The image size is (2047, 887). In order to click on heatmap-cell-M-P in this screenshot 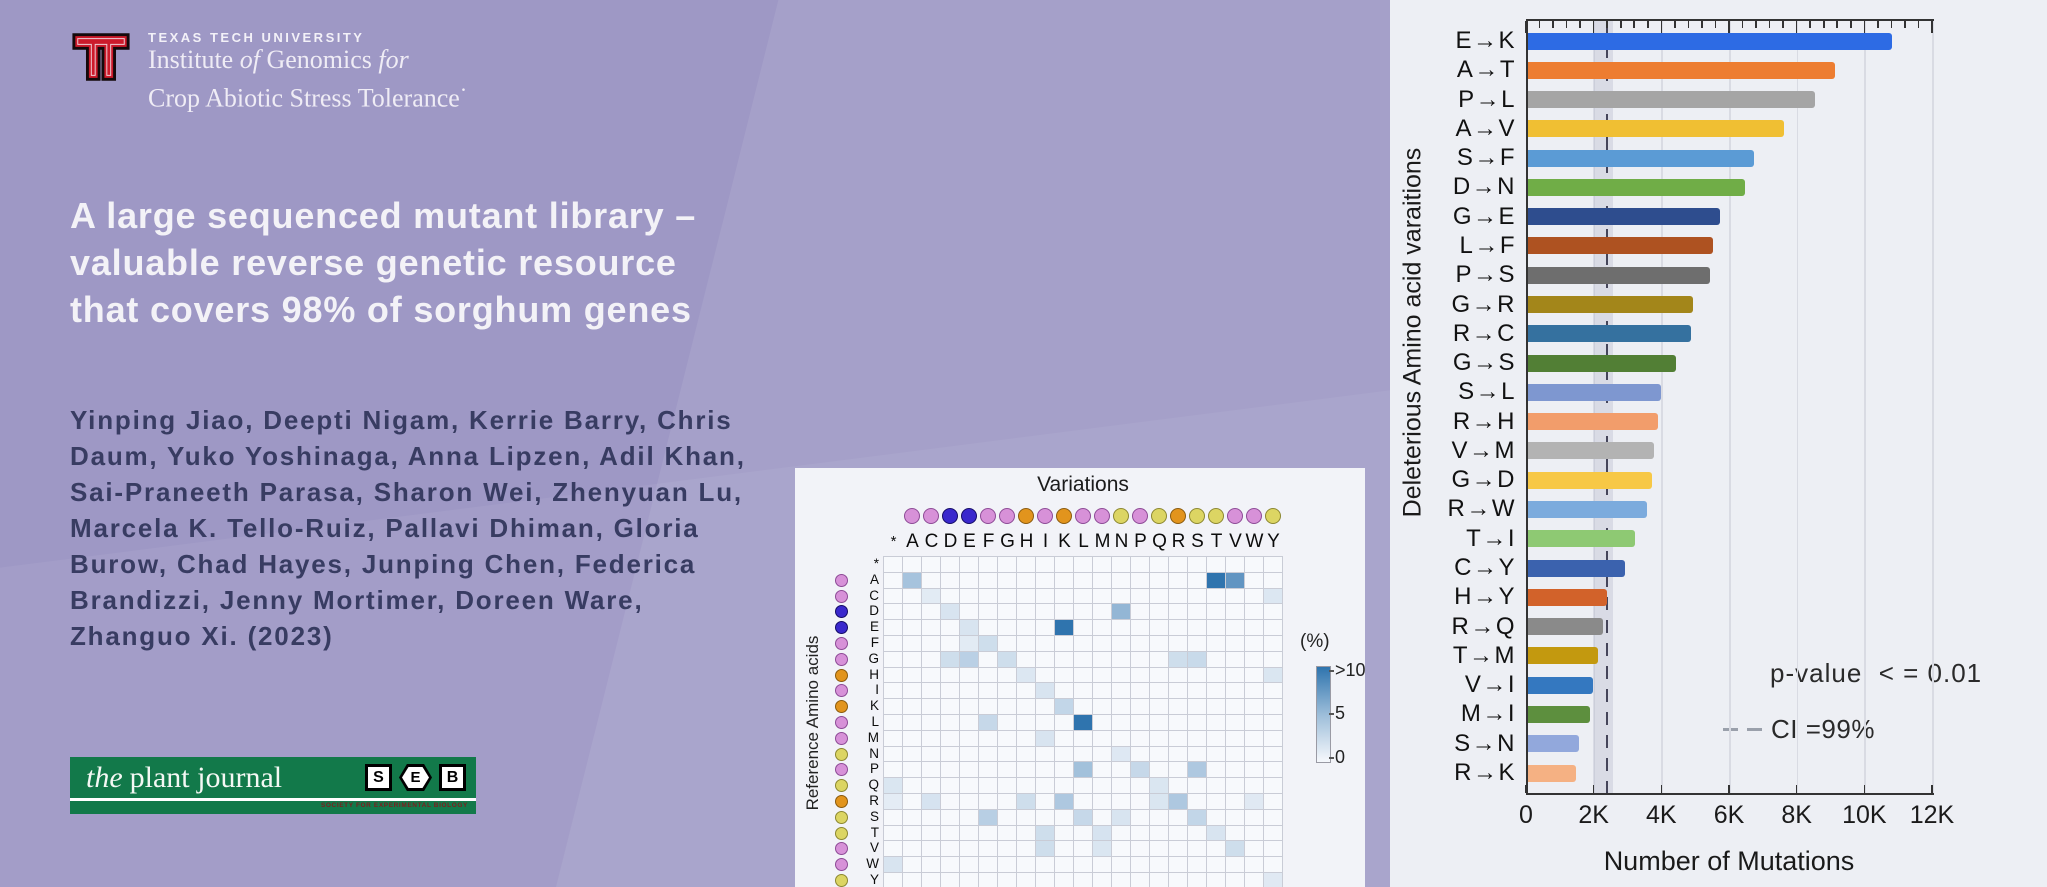, I will do `click(1140, 738)`.